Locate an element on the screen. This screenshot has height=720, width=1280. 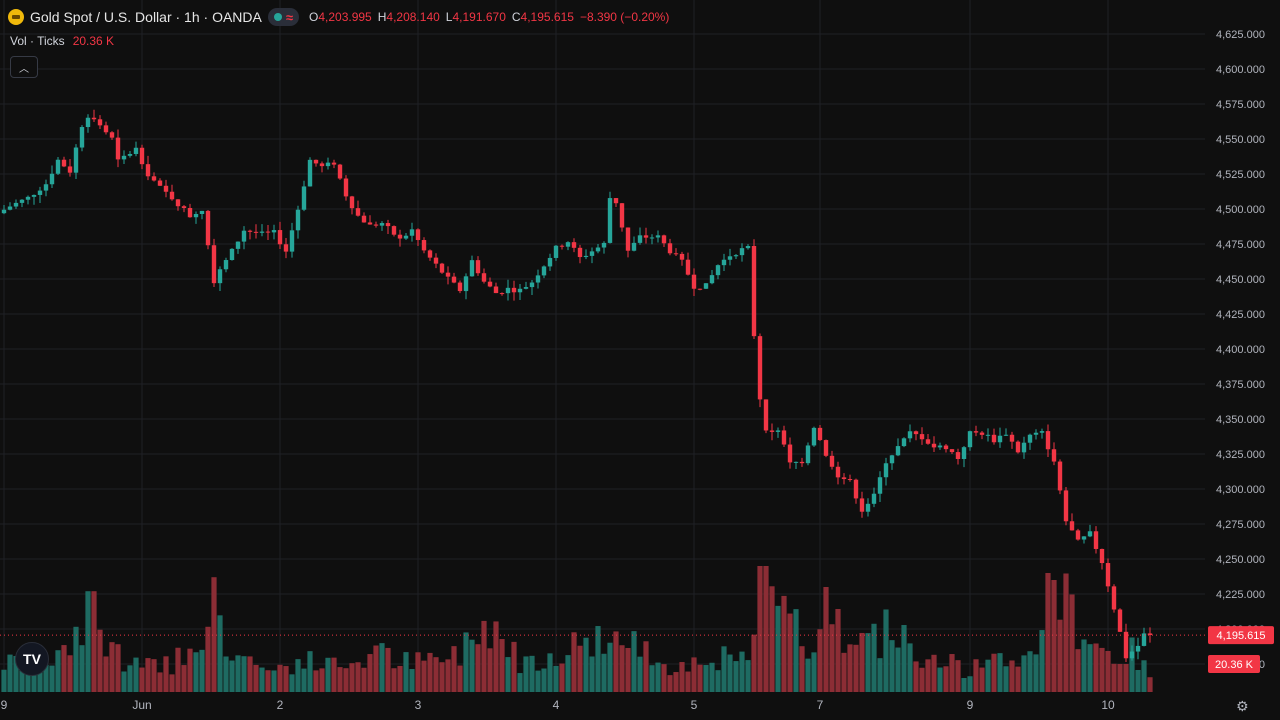
tradingview-logo-icon: TV is located at coordinates (32, 659).